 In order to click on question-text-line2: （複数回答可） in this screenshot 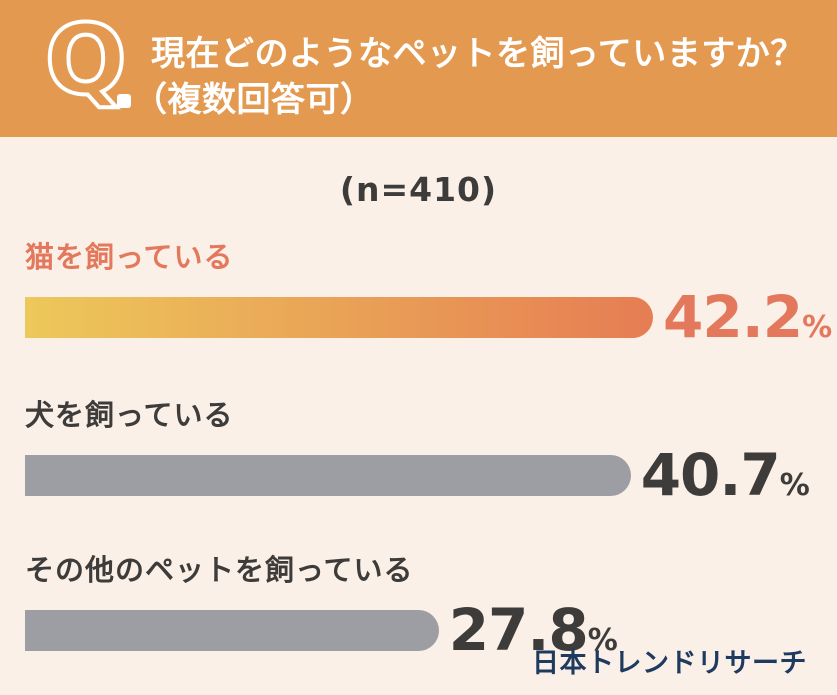, I will do `click(254, 100)`.